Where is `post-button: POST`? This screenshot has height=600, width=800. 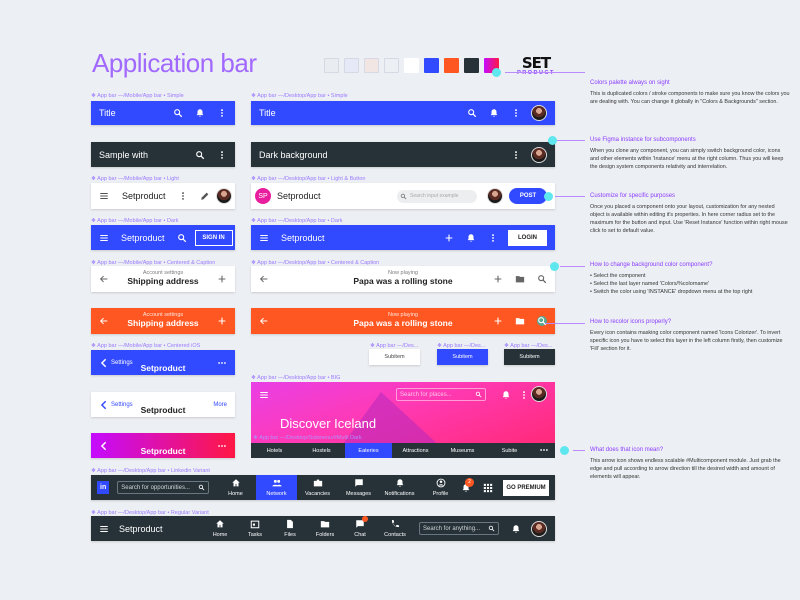
post-button: POST is located at coordinates (528, 196).